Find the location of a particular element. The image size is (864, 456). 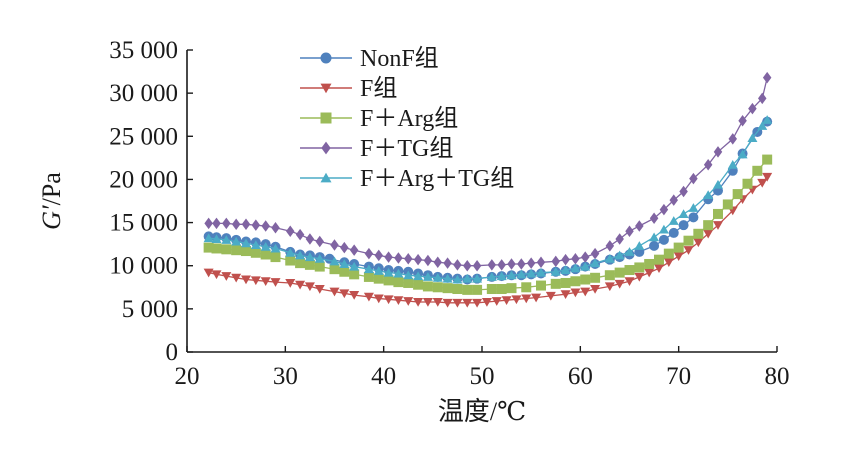

y-tick-label: 15 000 is located at coordinates (143, 223).